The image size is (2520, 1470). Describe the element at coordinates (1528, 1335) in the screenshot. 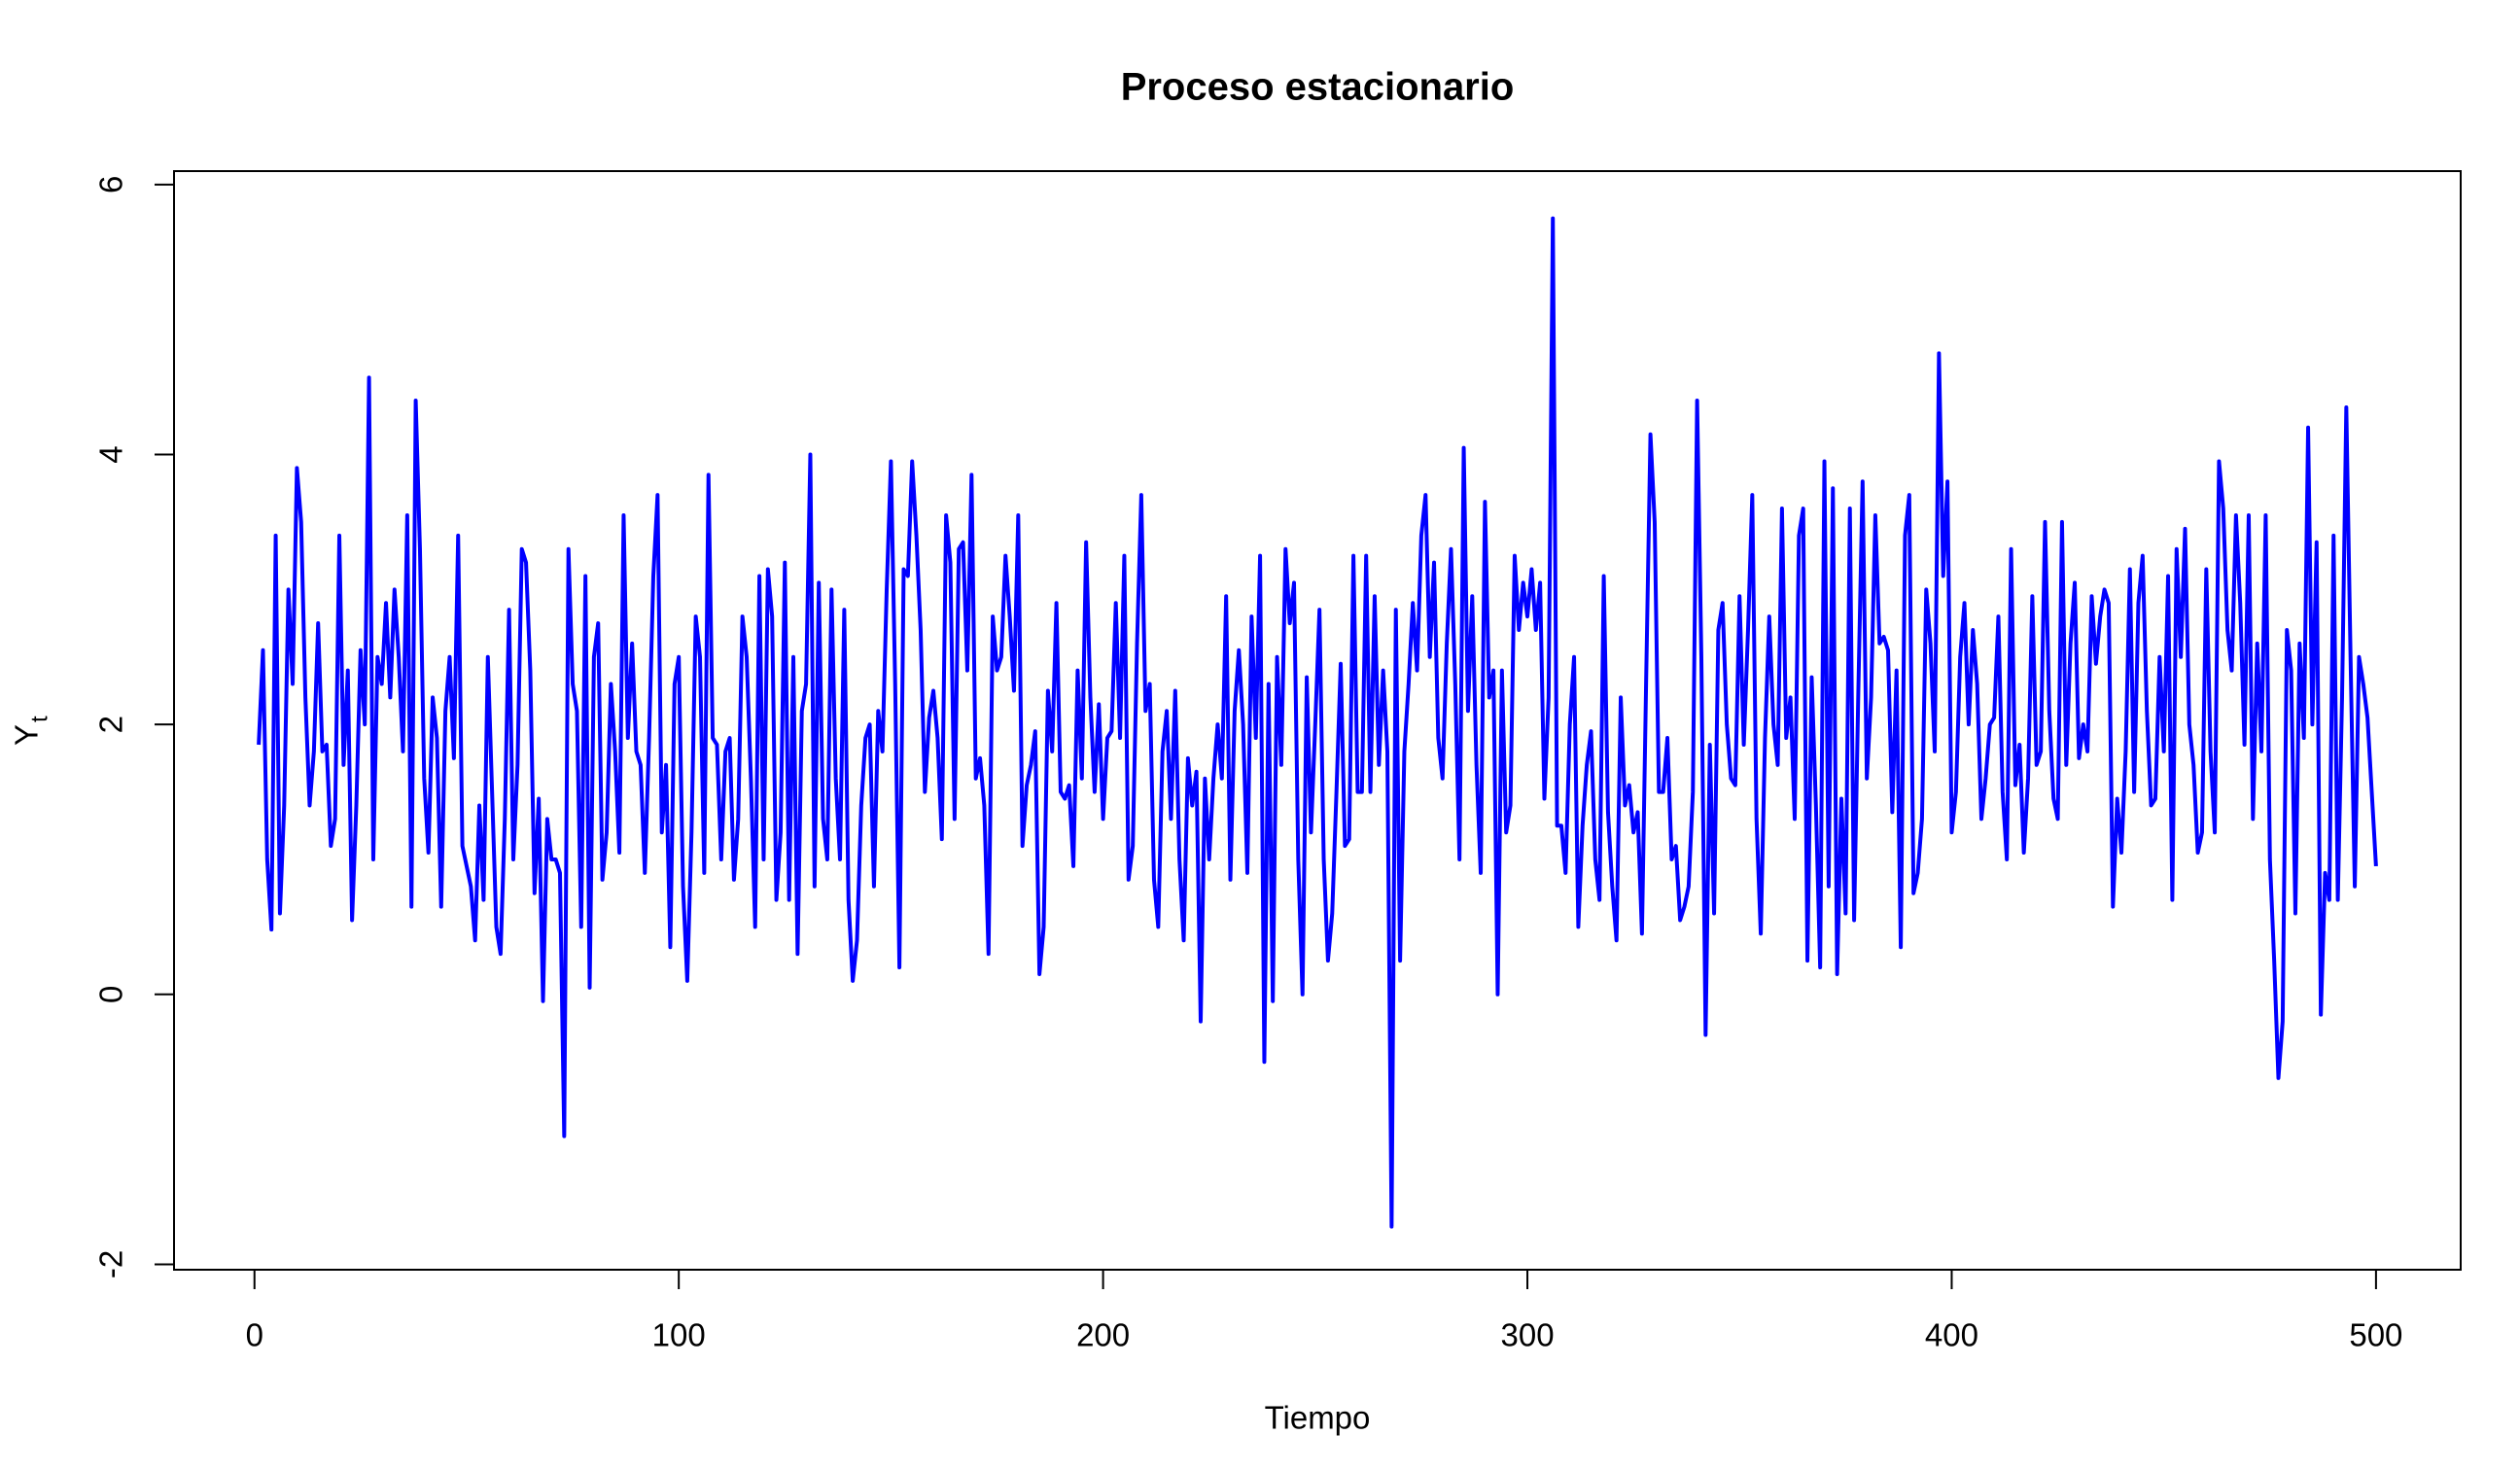

I see `x-tick-label: 300` at that location.